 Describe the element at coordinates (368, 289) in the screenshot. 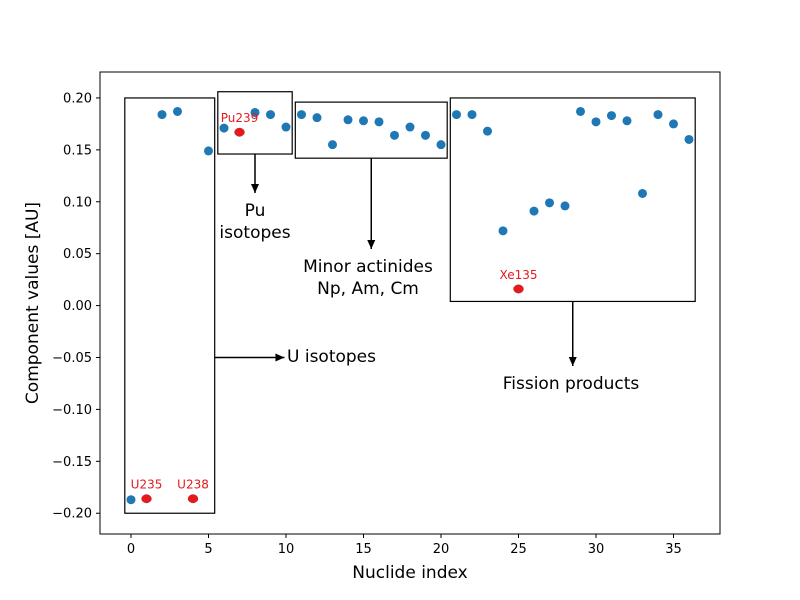

I see `annotation-line: Np, Am, Cm` at that location.